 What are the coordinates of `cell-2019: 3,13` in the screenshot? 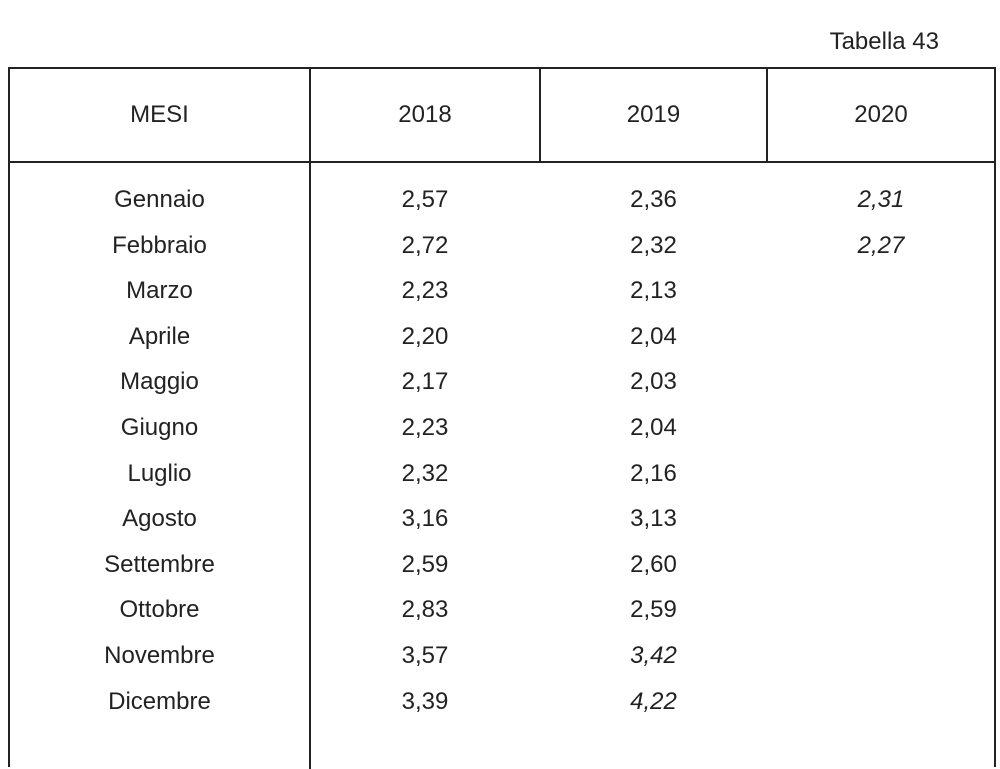 It's located at (653, 519).